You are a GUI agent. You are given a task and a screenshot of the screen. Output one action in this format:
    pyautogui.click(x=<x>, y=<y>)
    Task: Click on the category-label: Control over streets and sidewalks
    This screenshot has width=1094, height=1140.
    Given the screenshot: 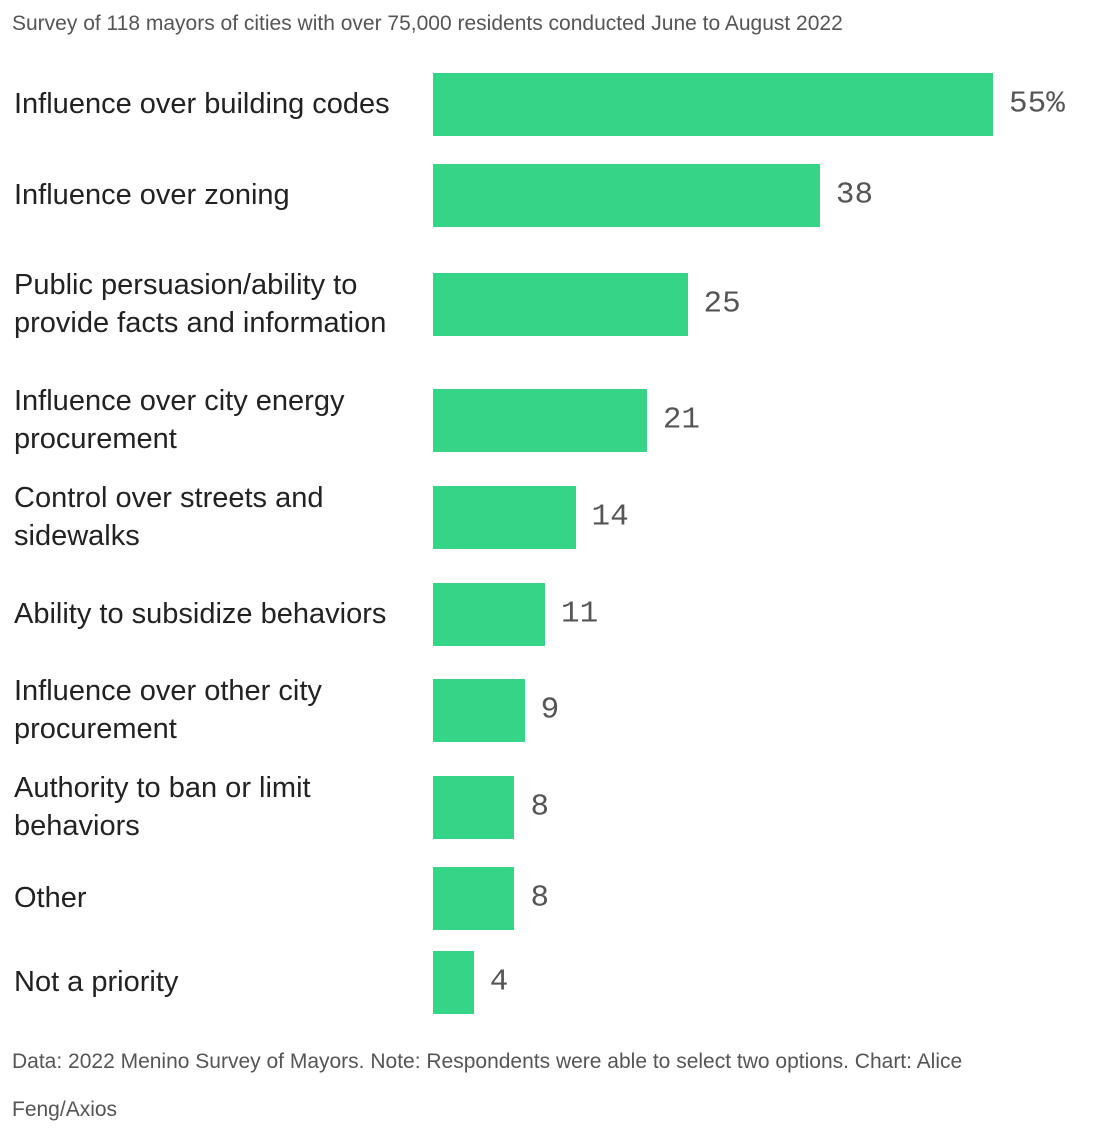 What is the action you would take?
    pyautogui.click(x=169, y=517)
    